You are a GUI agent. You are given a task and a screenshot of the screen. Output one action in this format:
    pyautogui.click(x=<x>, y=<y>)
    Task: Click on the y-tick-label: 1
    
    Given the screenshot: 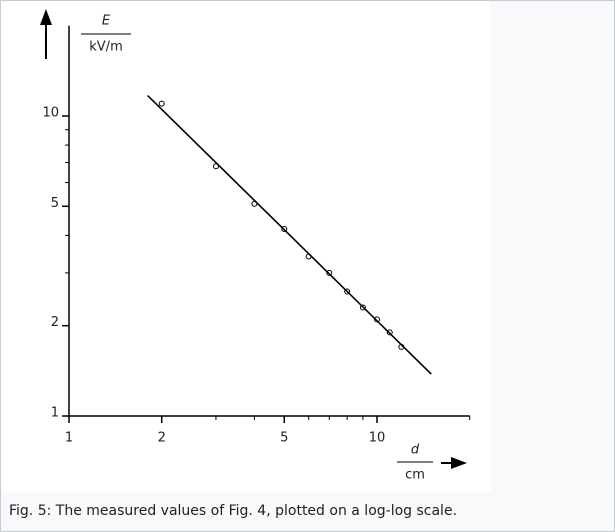 What is the action you would take?
    pyautogui.click(x=55, y=413)
    